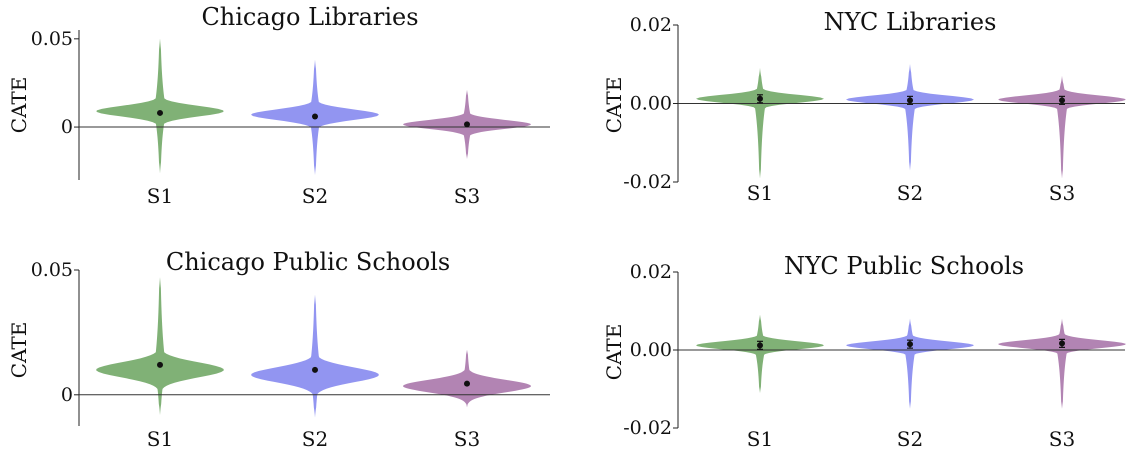 The image size is (1141, 453). What do you see at coordinates (308, 262) in the screenshot?
I see `panel-title: Chicago Public Schools` at bounding box center [308, 262].